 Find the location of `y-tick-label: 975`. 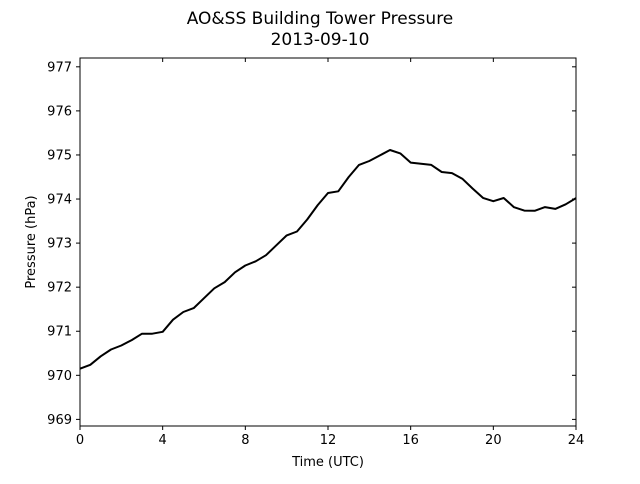

y-tick-label: 975 is located at coordinates (59, 155).